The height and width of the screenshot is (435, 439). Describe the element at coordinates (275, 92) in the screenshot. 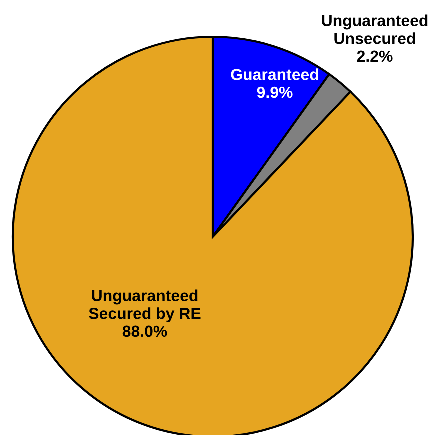

I see `data-label: 9.9%` at that location.